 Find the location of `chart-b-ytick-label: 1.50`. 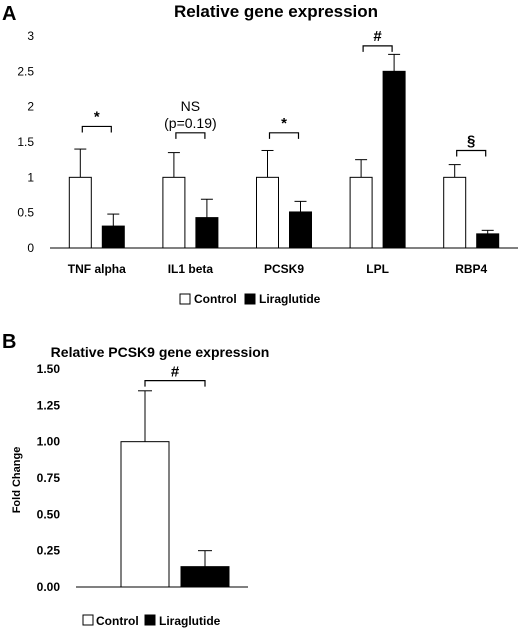

chart-b-ytick-label: 1.50 is located at coordinates (49, 369).